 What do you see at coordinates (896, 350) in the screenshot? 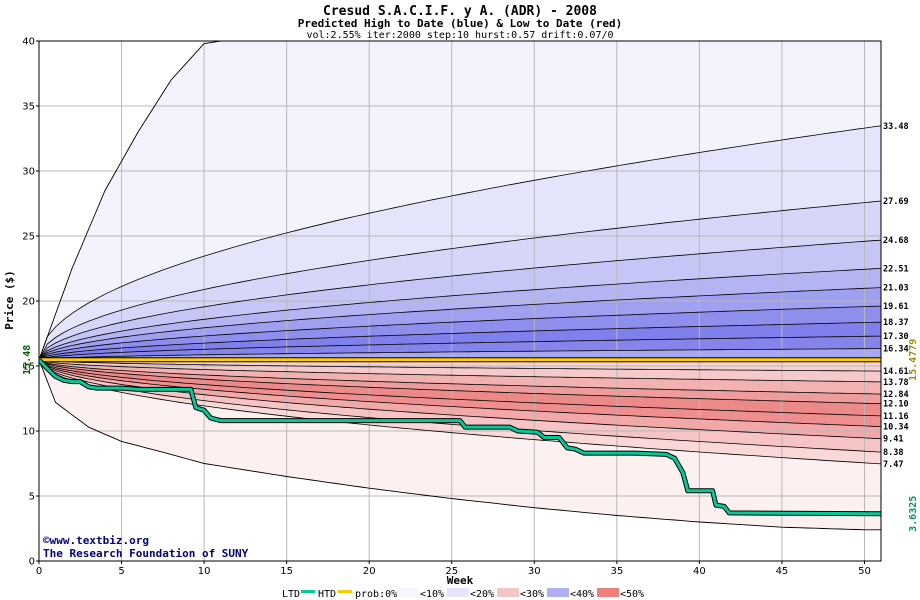
I see `quantile-label-8: 16.34` at bounding box center [896, 350].